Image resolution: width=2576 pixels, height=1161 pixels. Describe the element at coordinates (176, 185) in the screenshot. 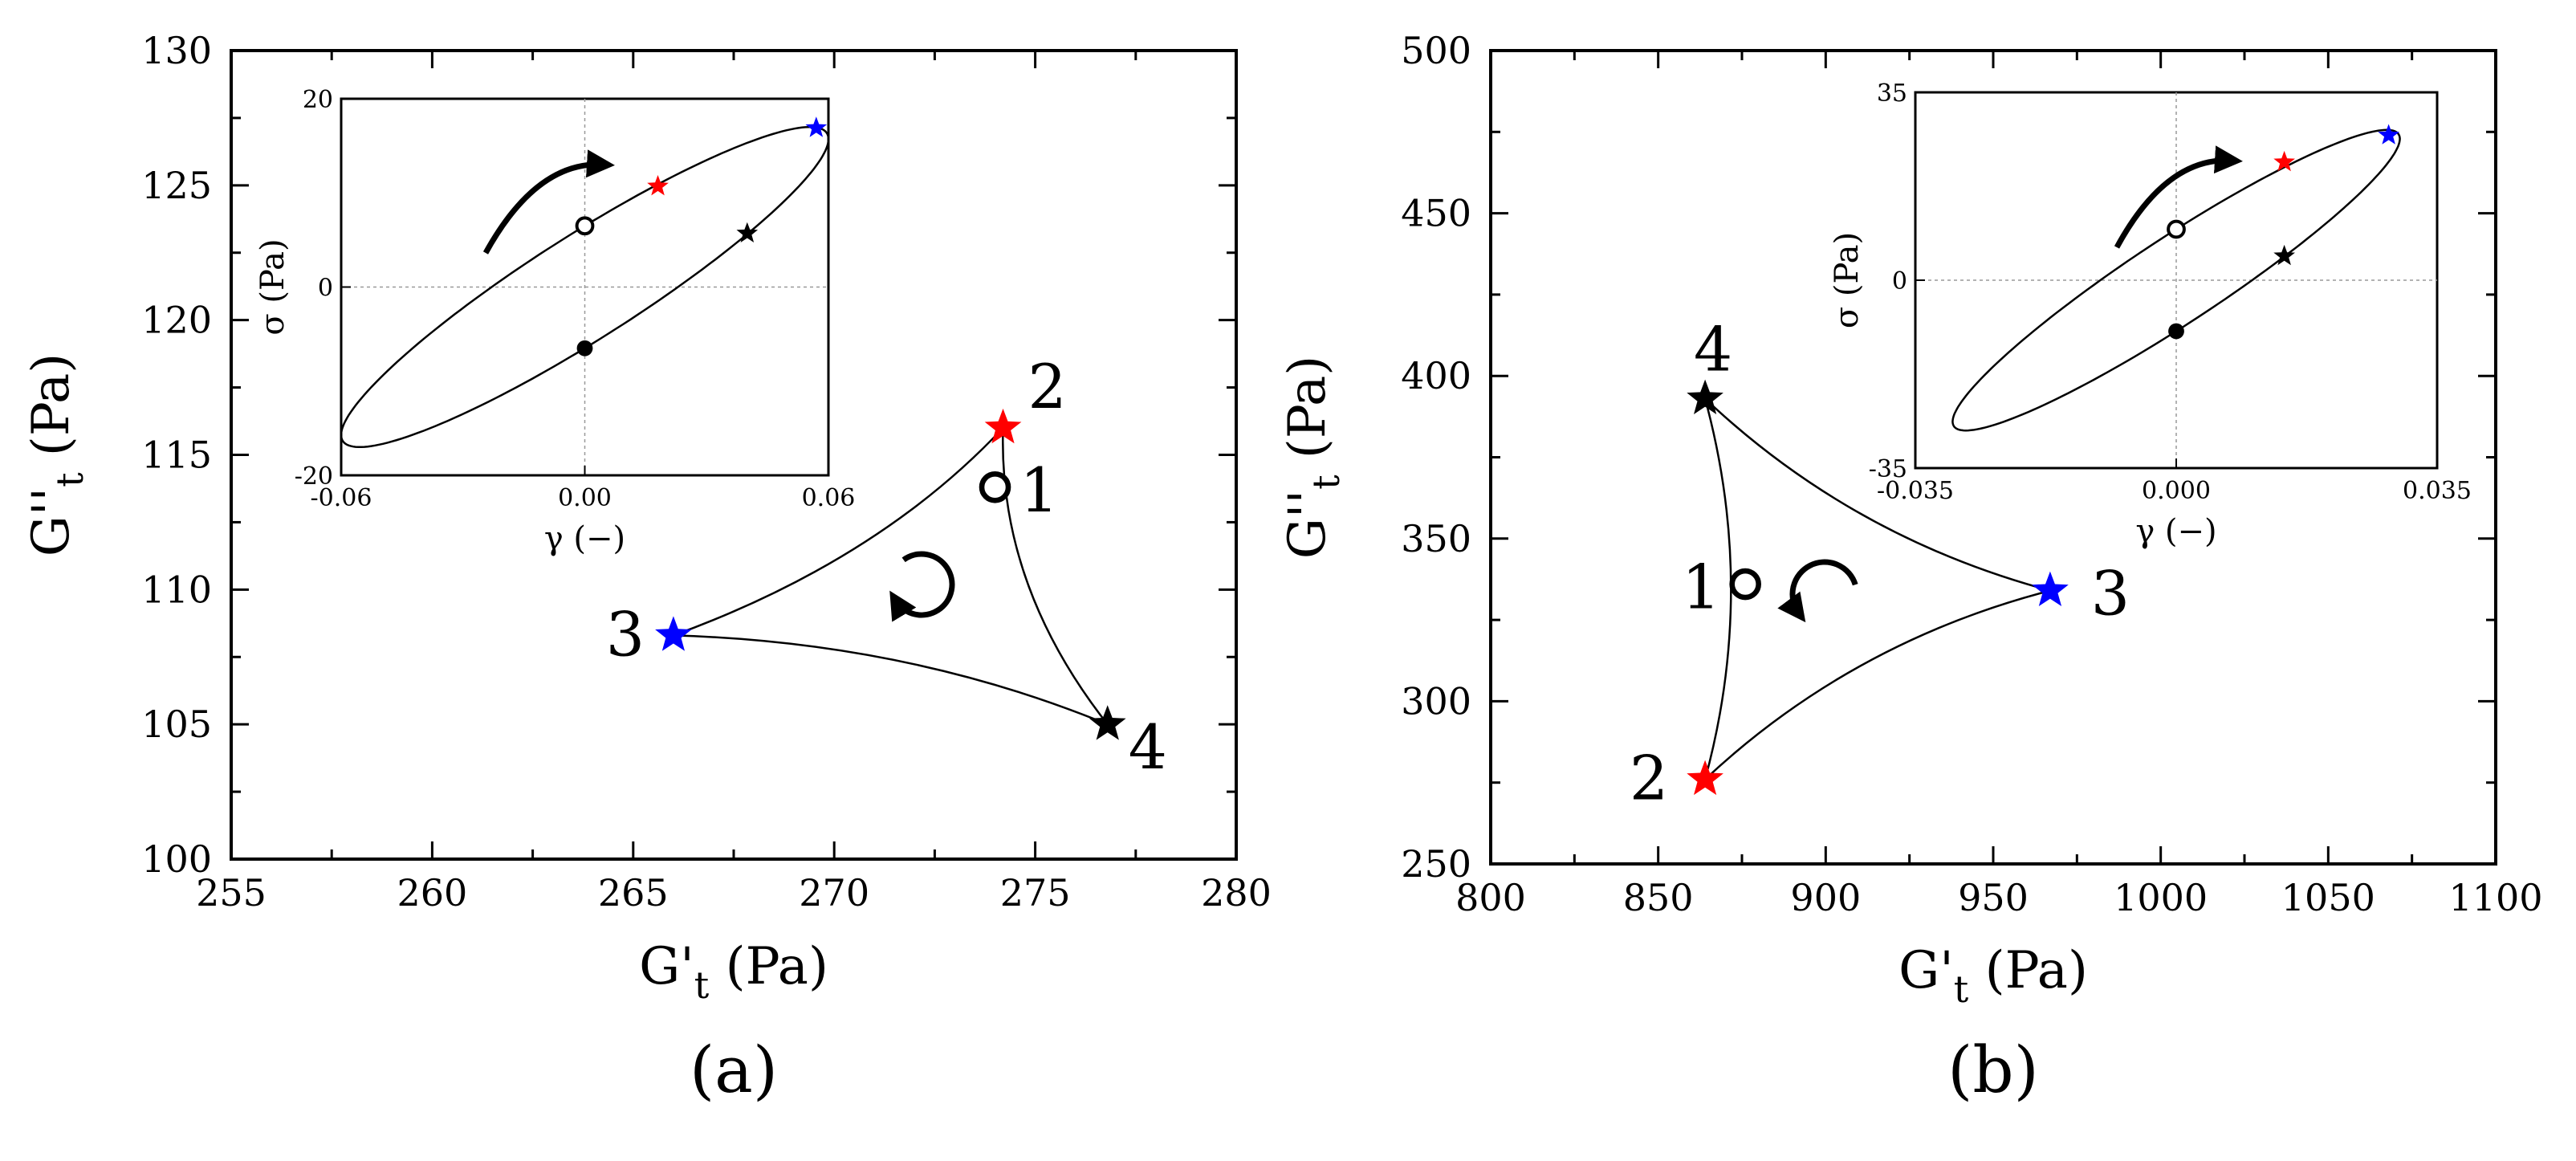

I see `y-tick-label: 125` at that location.